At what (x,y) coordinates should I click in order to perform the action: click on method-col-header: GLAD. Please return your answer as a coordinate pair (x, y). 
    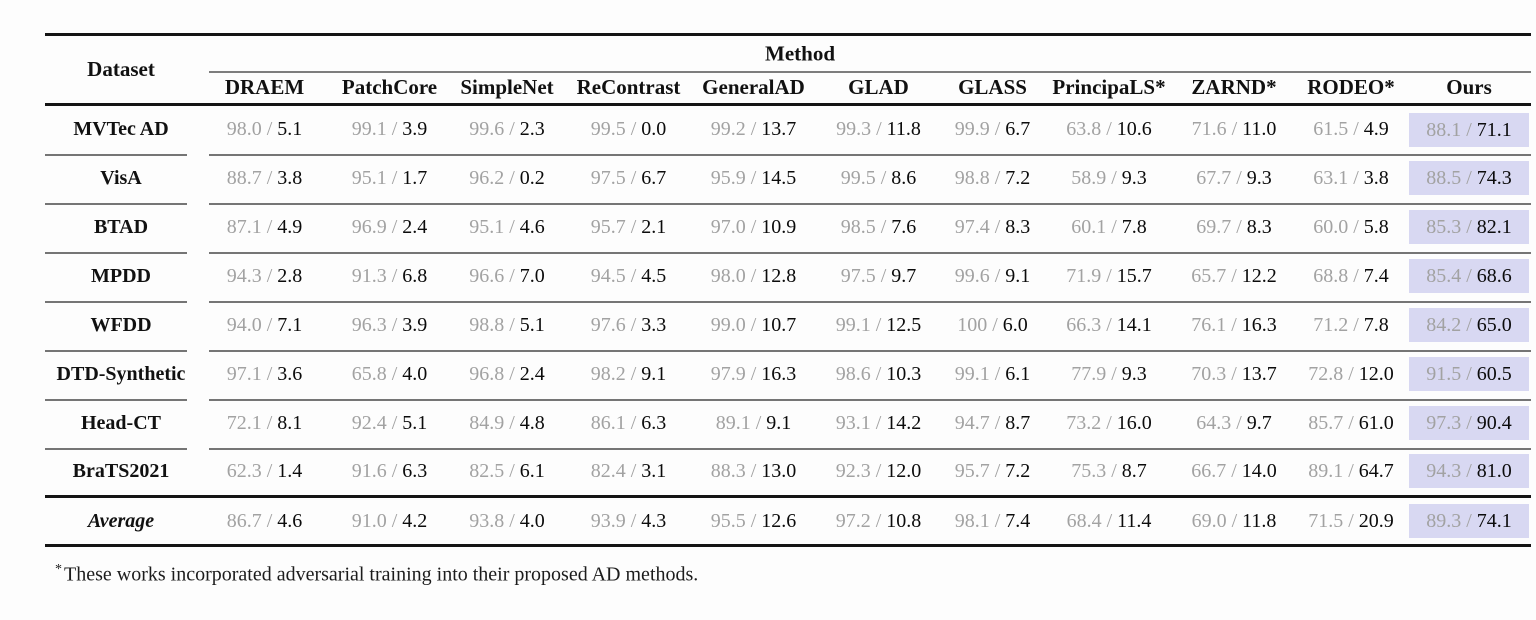
    Looking at the image, I should click on (878, 89).